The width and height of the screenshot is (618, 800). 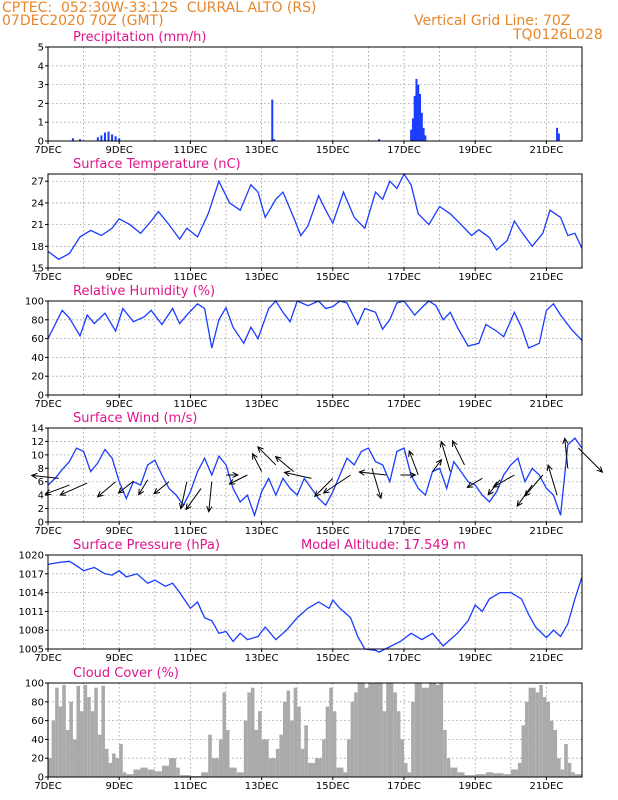 I want to click on precip-xtick-label: 9DEC, so click(x=119, y=150).